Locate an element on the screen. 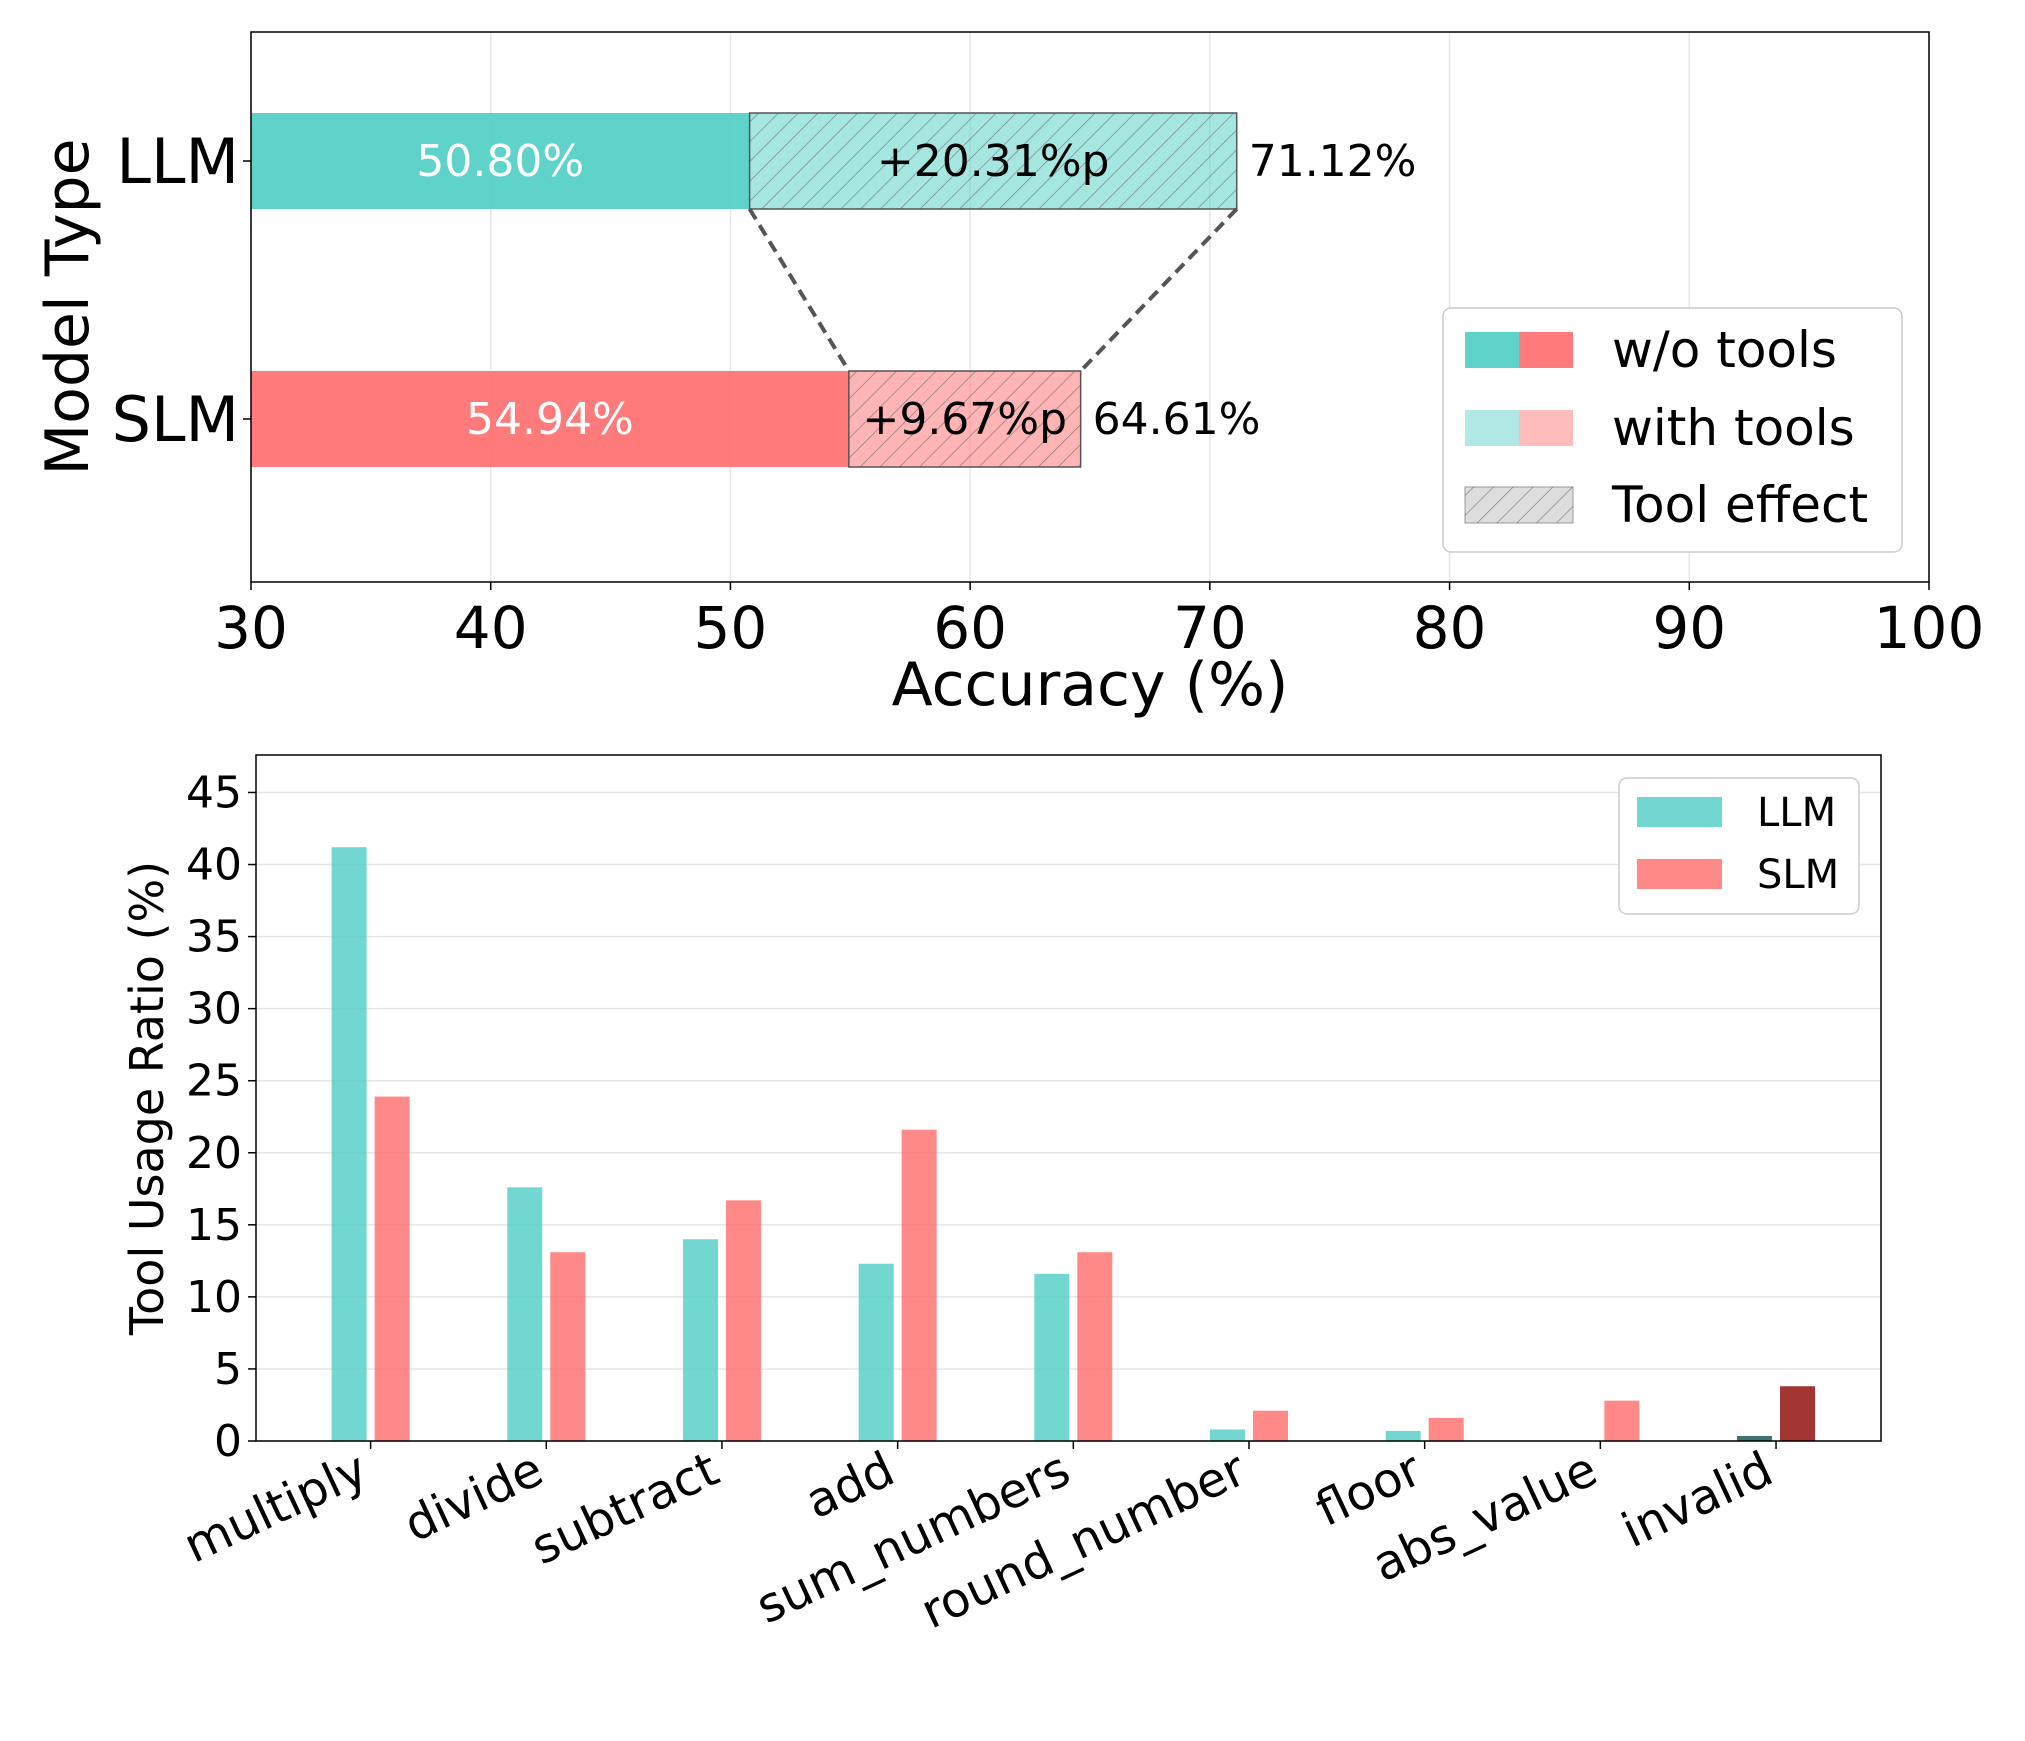 This screenshot has height=1741, width=2025. bar-label-tool-effect: +9.67%p is located at coordinates (964, 419).